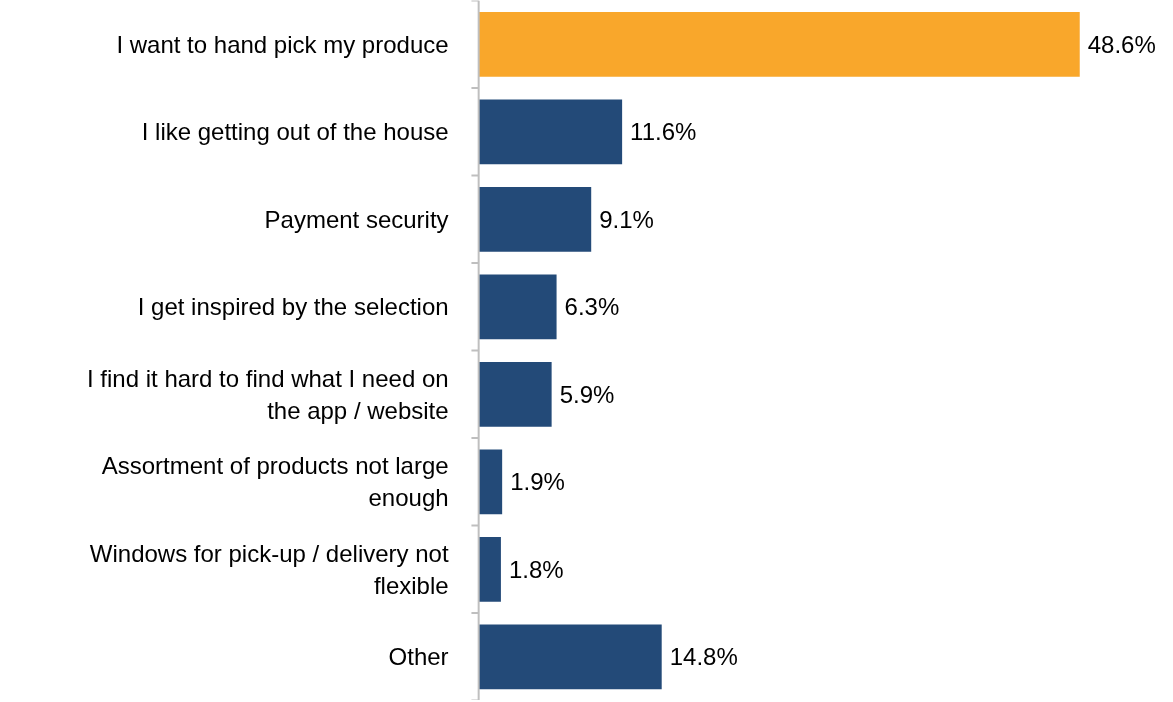  I want to click on data-label: 14.8%, so click(703, 657).